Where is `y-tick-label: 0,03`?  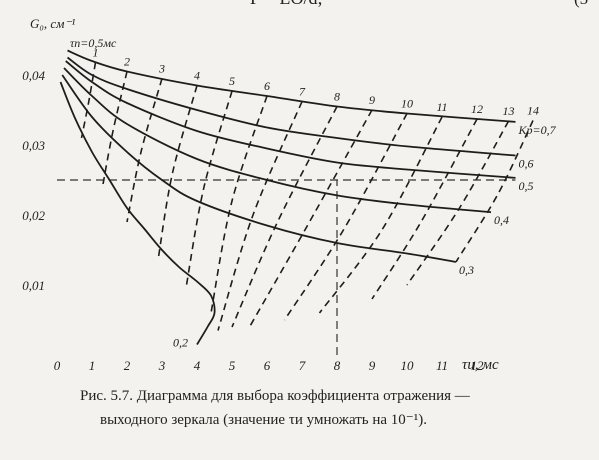
y-tick-label: 0,03 is located at coordinates (33, 145).